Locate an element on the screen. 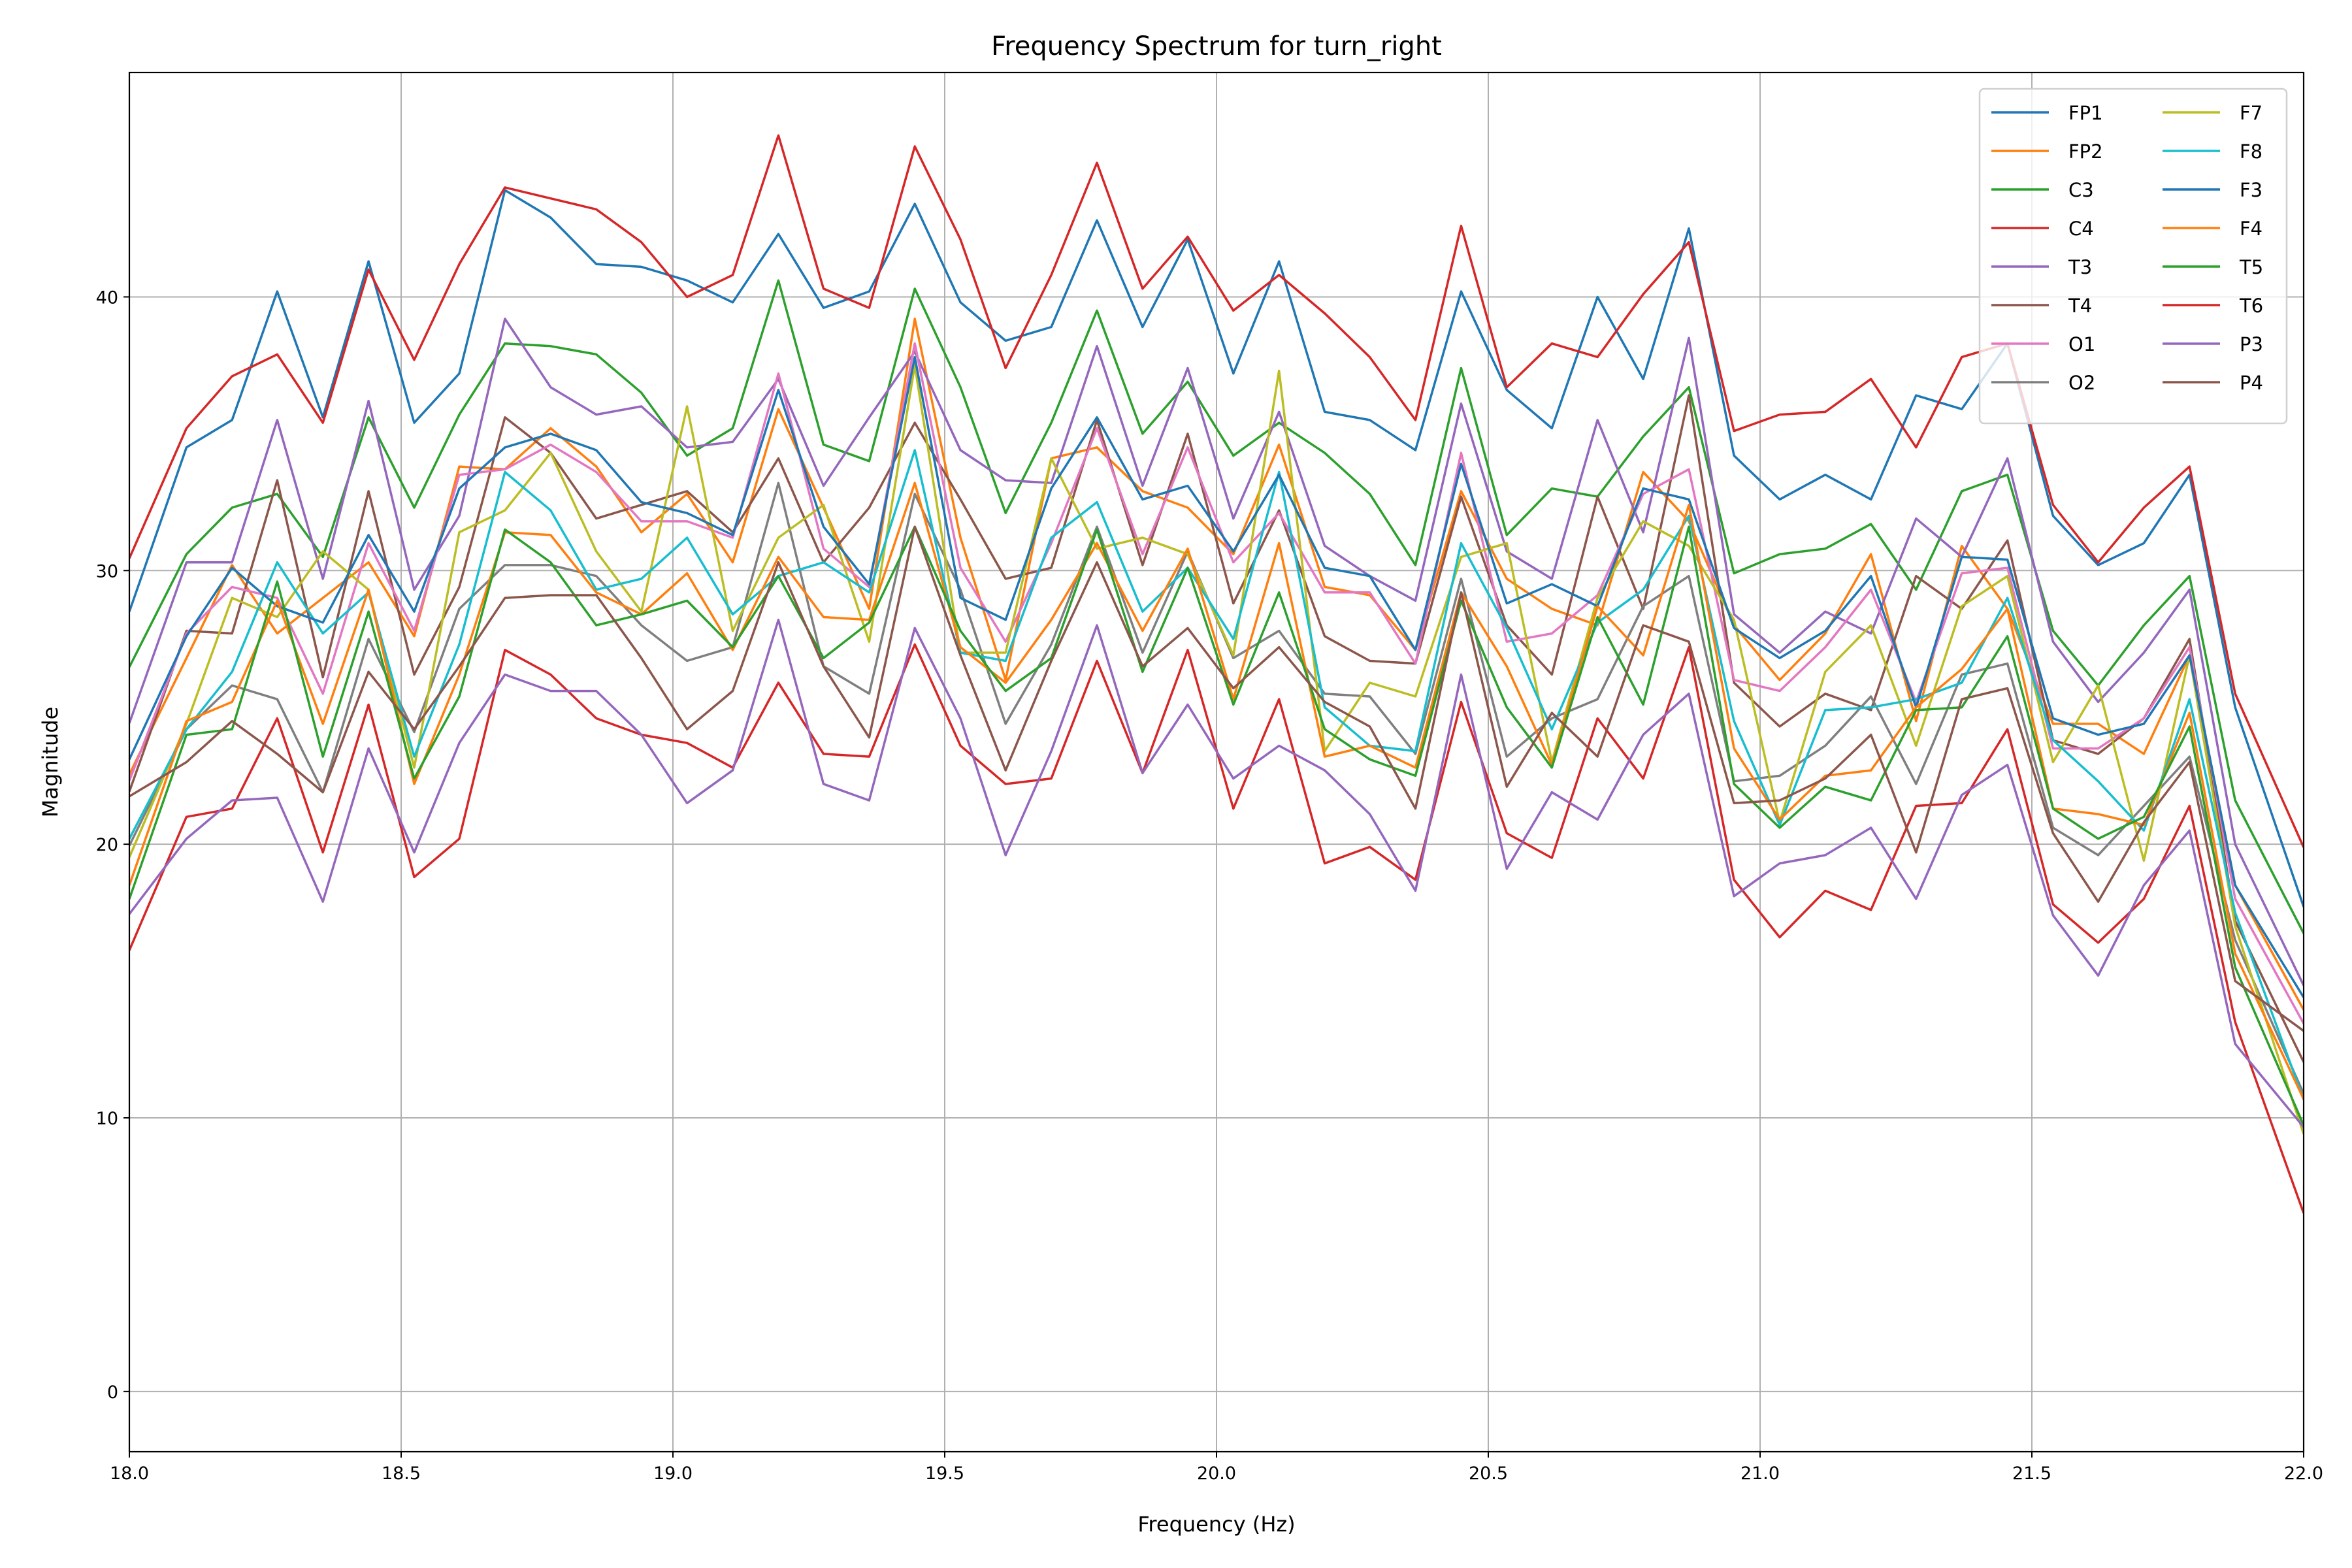 Image resolution: width=2352 pixels, height=1568 pixels. legend-entry-fp1: FP1 is located at coordinates (2047, 113).